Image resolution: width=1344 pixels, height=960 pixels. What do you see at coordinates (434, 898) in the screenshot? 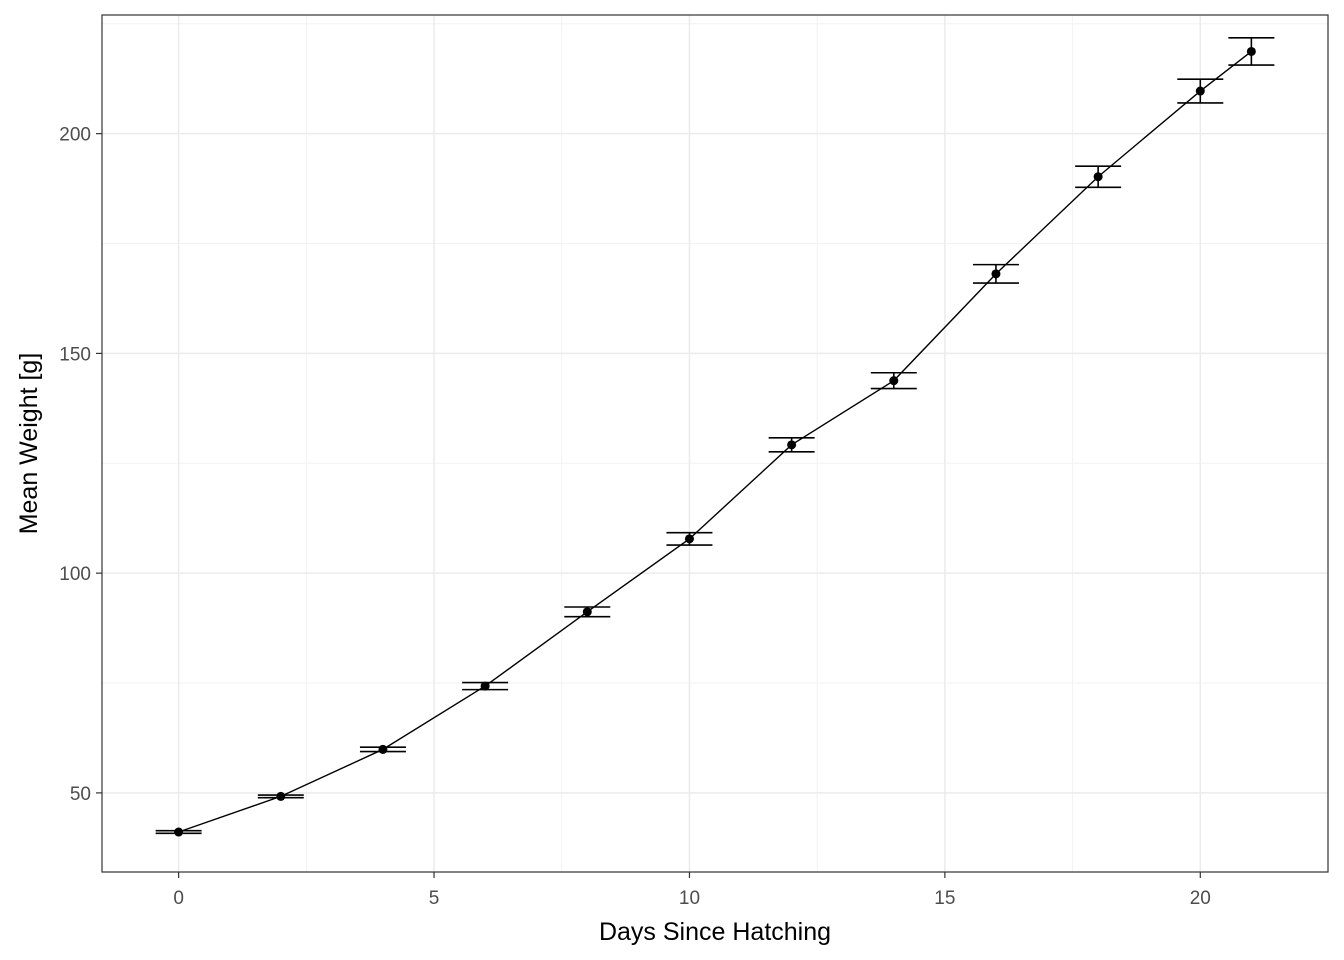
I see `x-tick-label: 5` at bounding box center [434, 898].